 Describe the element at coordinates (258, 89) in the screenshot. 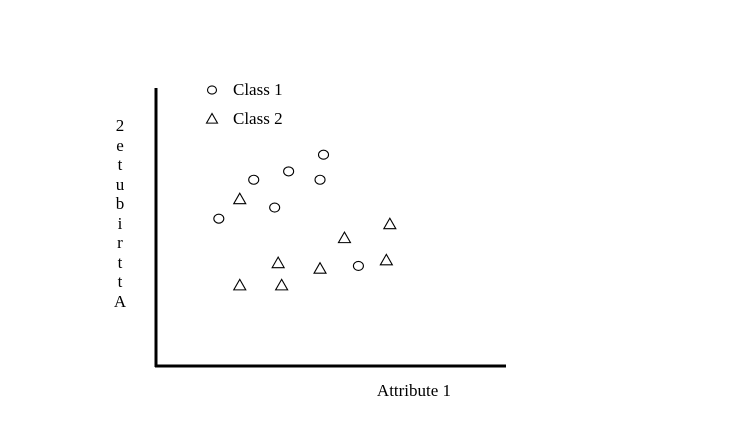

I see `legend-label: Class 1` at that location.